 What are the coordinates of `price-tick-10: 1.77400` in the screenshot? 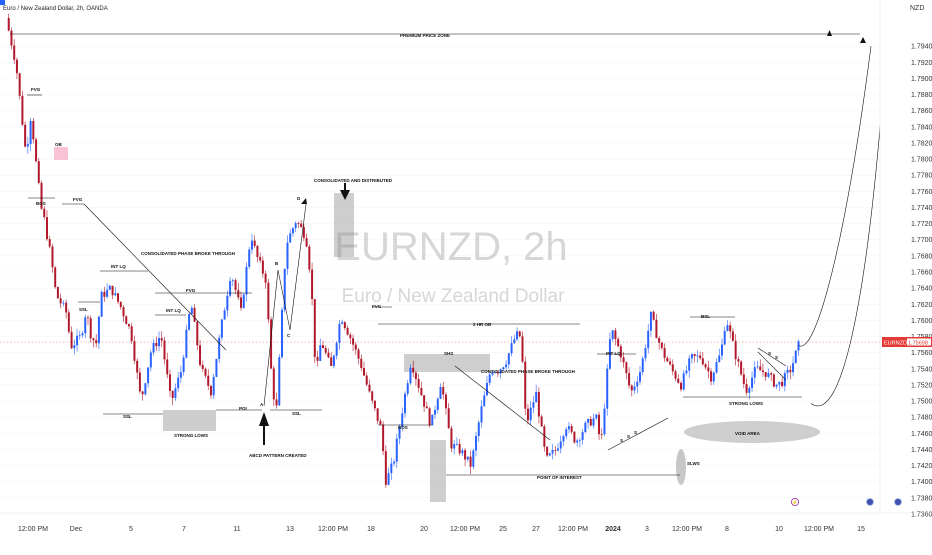 It's located at (921, 208).